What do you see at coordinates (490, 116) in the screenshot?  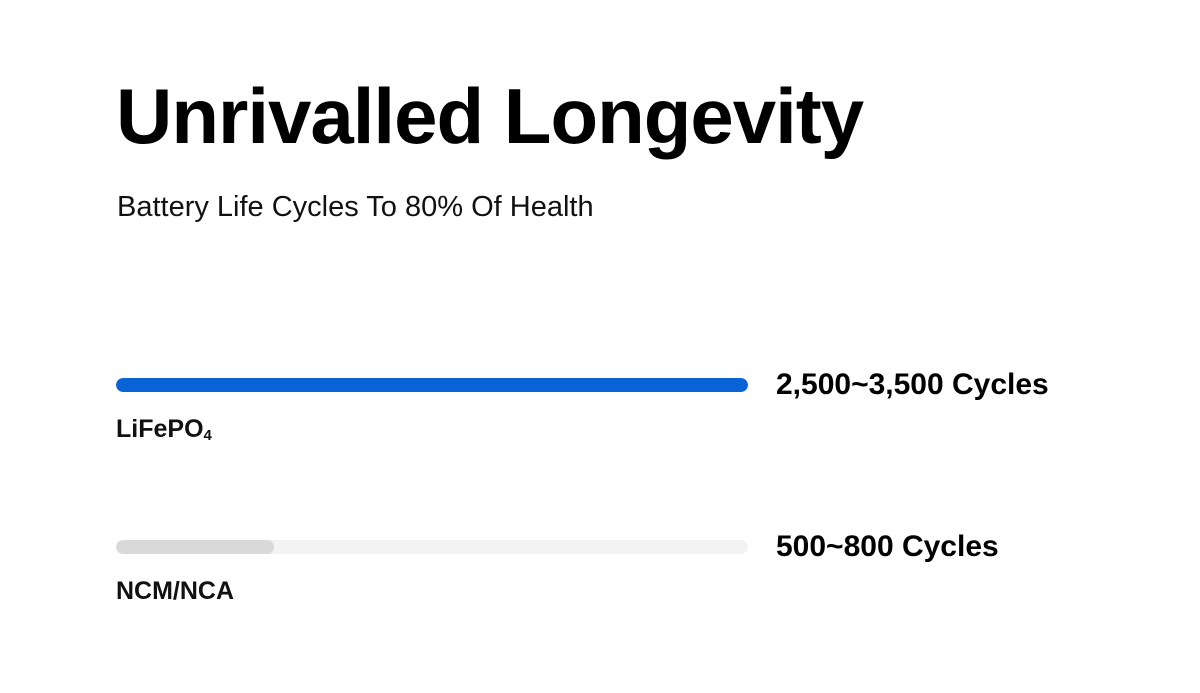 I see `chart-title: Unrivalled Longevity` at bounding box center [490, 116].